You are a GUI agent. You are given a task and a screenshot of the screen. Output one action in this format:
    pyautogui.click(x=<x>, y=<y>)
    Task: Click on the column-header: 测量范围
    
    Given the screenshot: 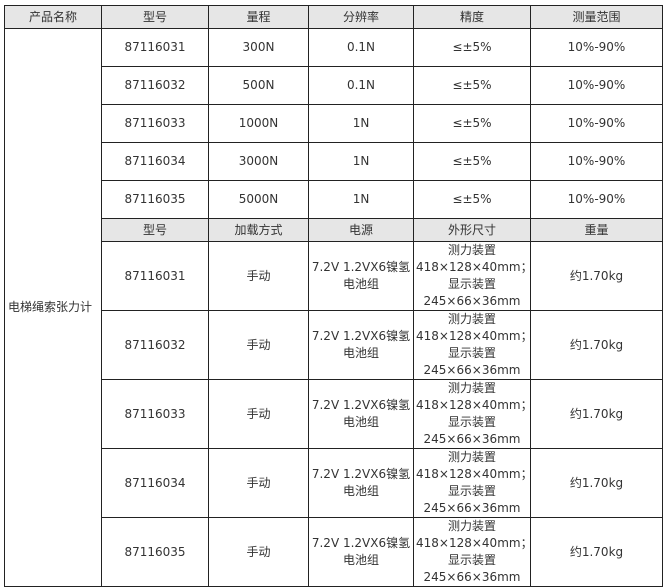 What is the action you would take?
    pyautogui.click(x=596, y=17)
    